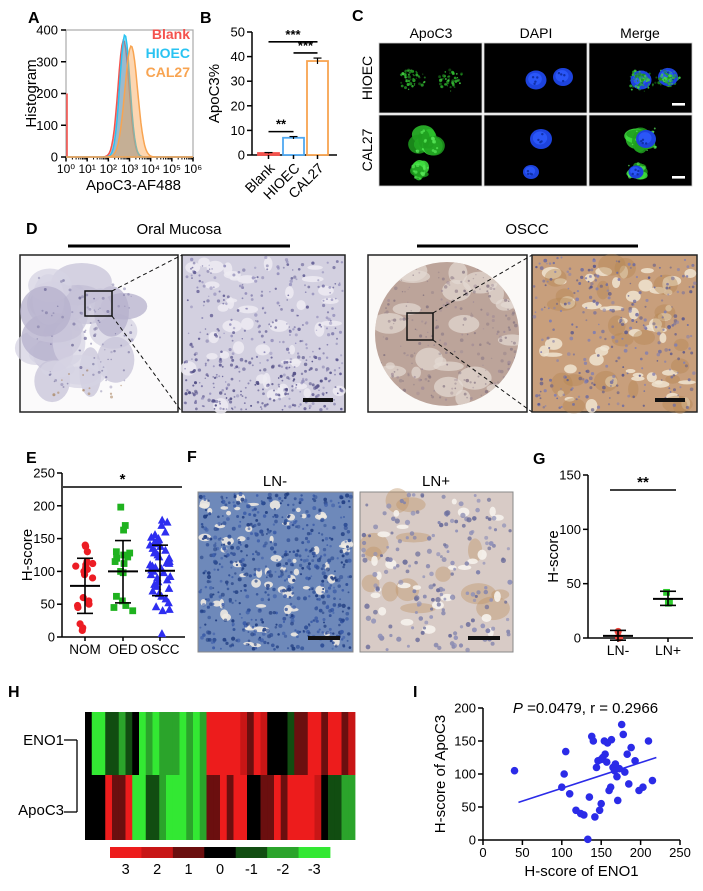 The width and height of the screenshot is (703, 891). I want to click on svg-text: LN+, so click(668, 650).